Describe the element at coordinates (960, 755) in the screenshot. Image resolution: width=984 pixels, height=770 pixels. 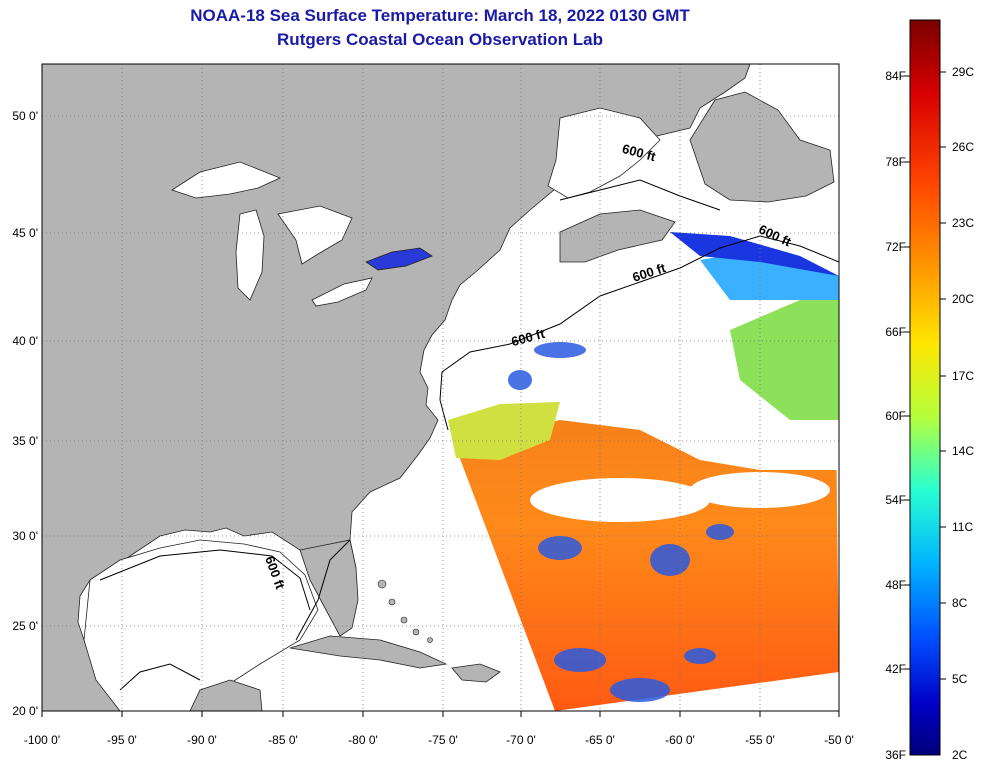
I see `colorbar-c-label: 2C` at that location.